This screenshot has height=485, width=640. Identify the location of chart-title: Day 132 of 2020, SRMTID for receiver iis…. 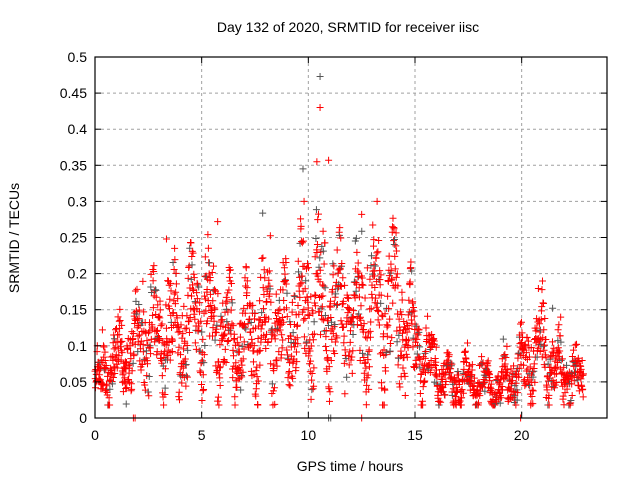
(348, 27).